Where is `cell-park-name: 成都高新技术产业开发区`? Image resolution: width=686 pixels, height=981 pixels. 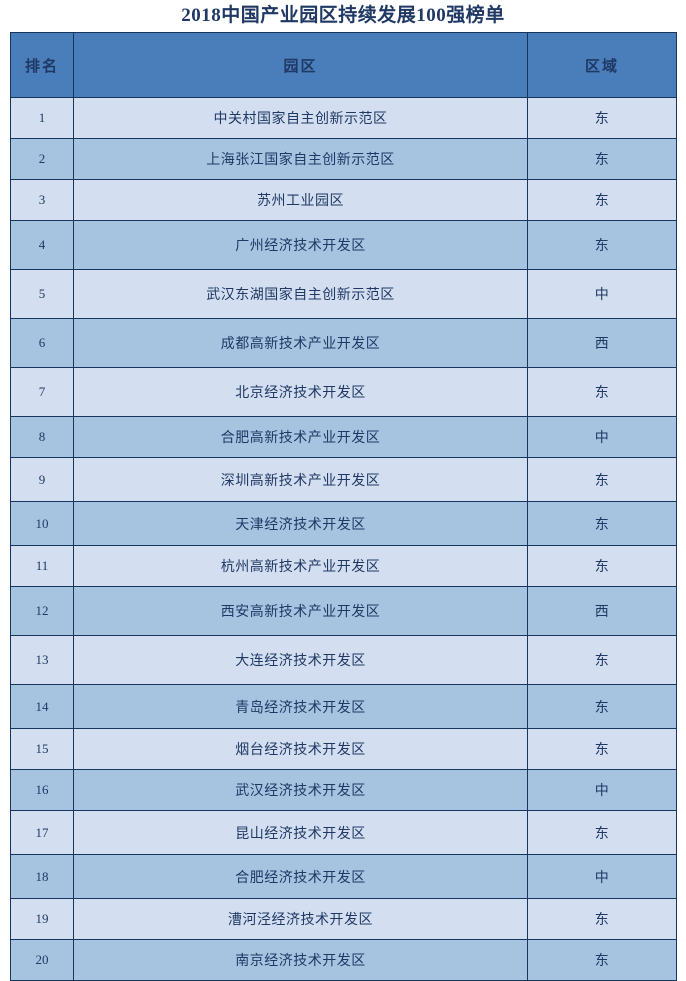 cell-park-name: 成都高新技术产业开发区 is located at coordinates (300, 343).